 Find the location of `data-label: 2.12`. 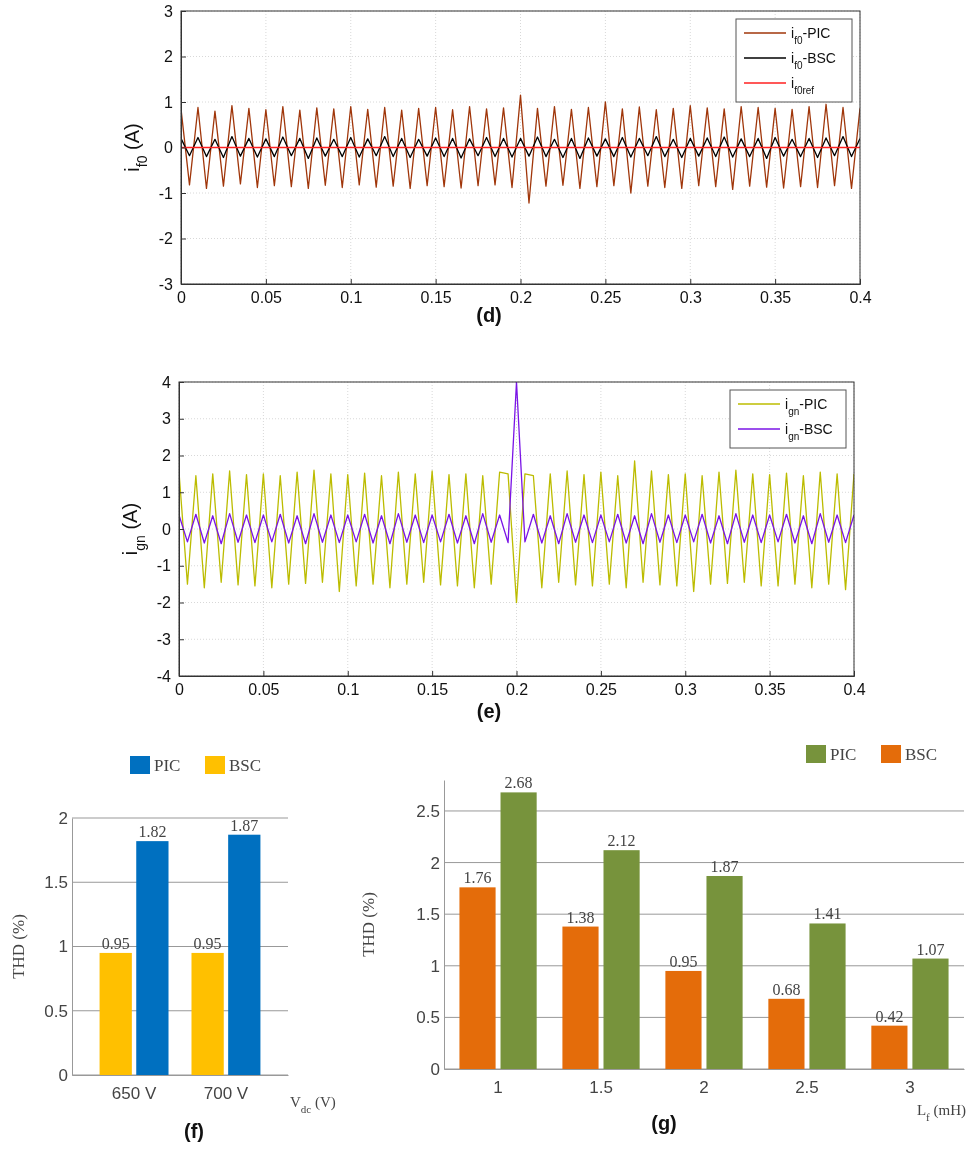

data-label: 2.12 is located at coordinates (621, 841).